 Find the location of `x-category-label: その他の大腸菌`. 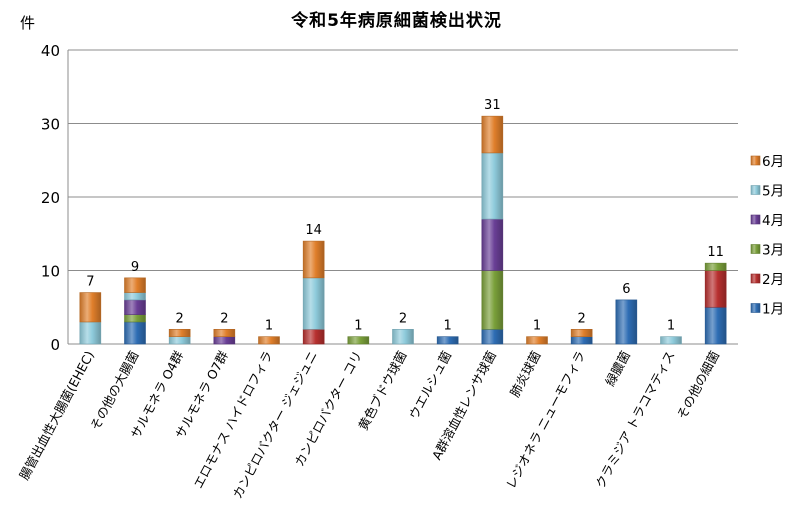

x-category-label: その他の大腸菌 is located at coordinates (114, 390).